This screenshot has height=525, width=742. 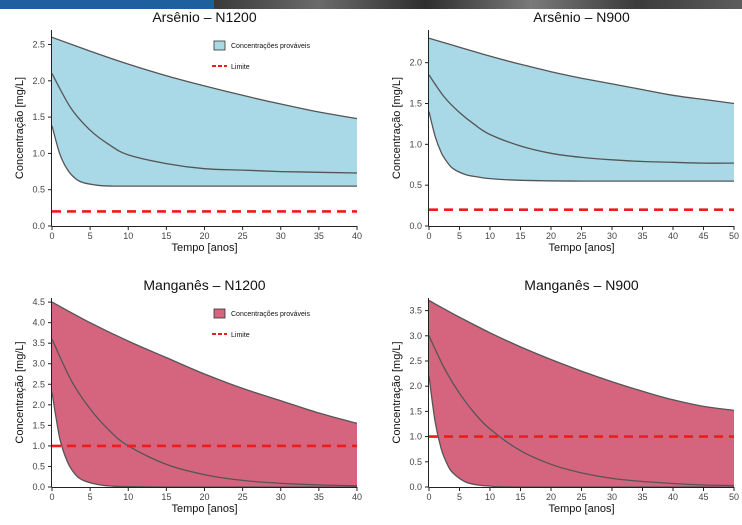 What do you see at coordinates (107, 4) in the screenshot?
I see `header-blue-band` at bounding box center [107, 4].